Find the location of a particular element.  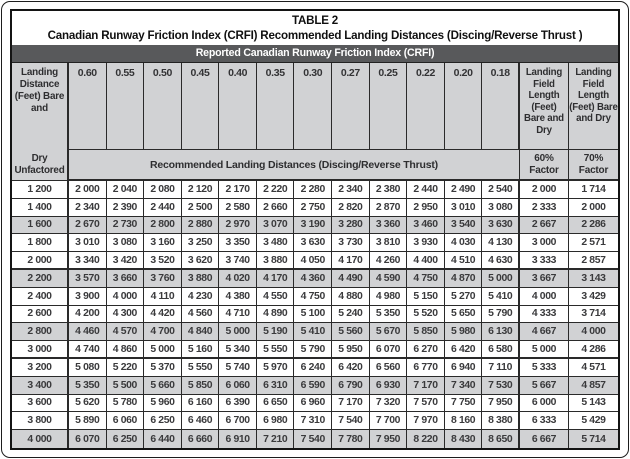

factor70-cell: 3 143 is located at coordinates (593, 278).